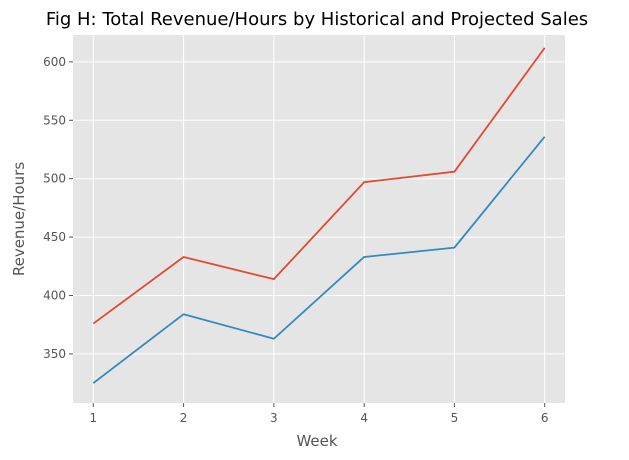  I want to click on x-tick-label: 6, so click(545, 418).